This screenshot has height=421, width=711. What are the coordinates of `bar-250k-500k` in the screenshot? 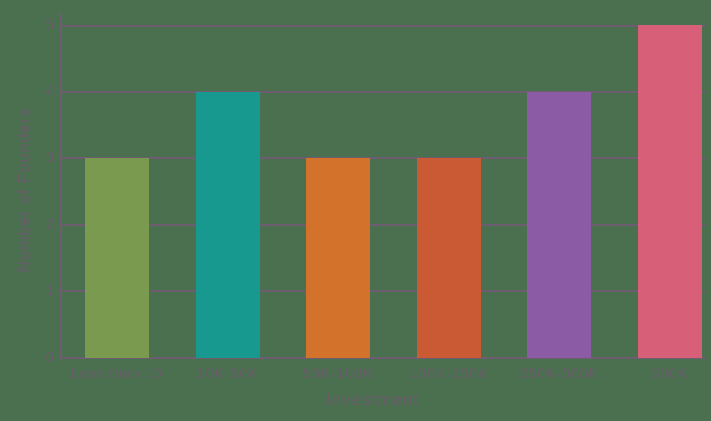 It's located at (559, 224).